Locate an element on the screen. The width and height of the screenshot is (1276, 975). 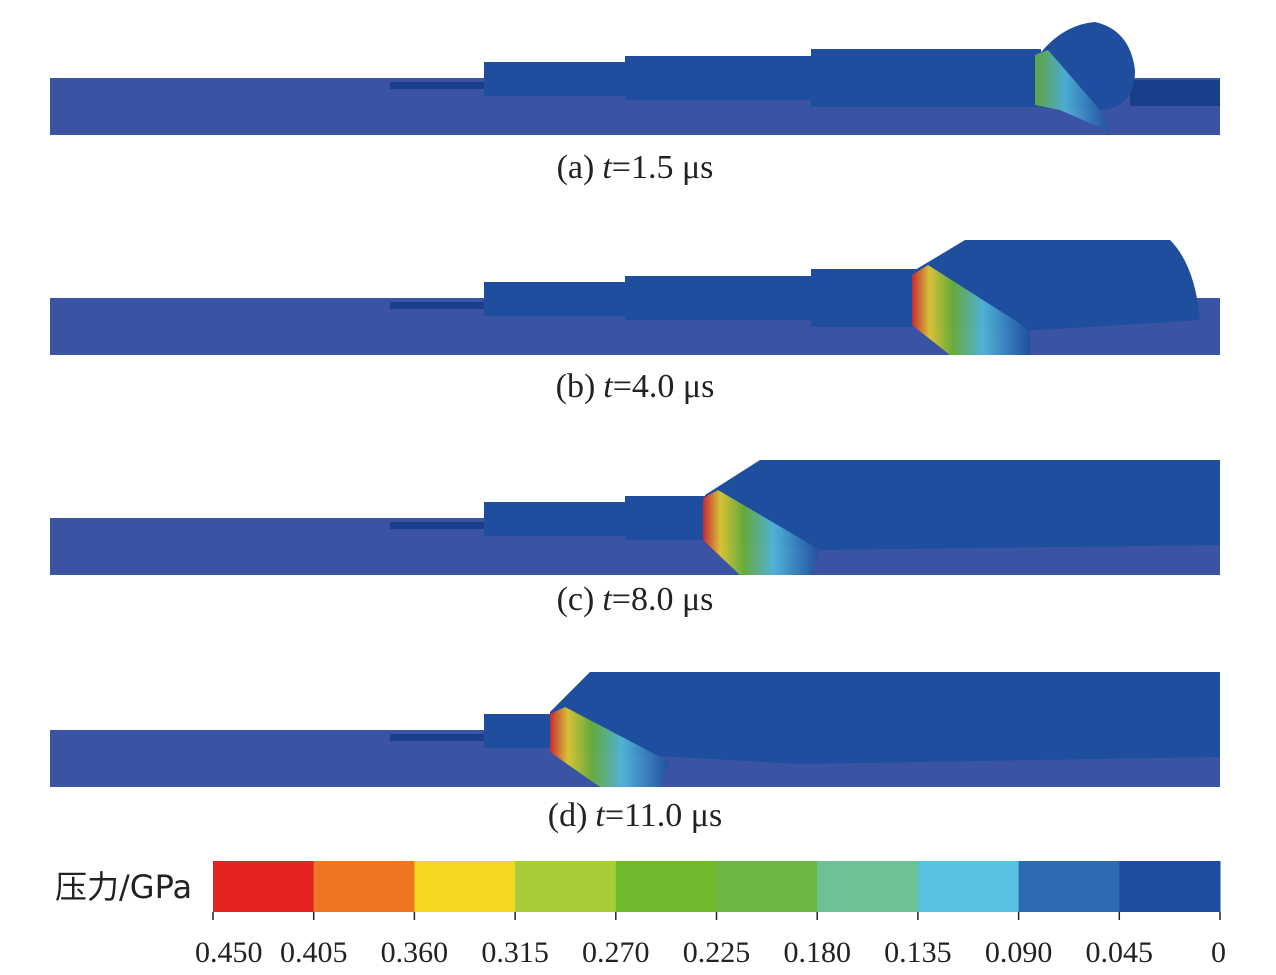
caption: (a) t=1.5 μs is located at coordinates (635, 167).